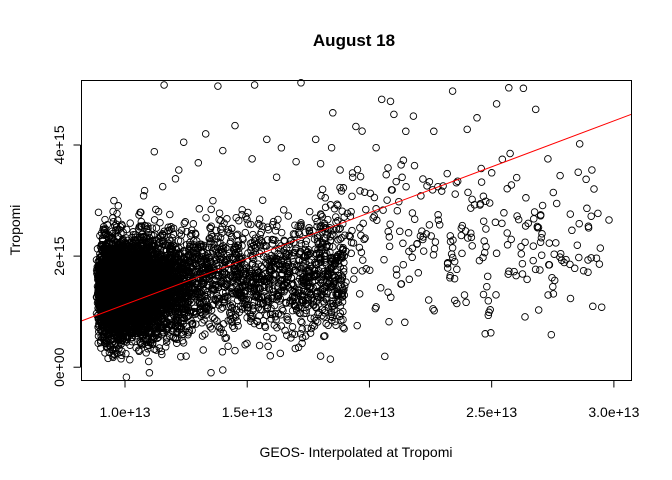  What do you see at coordinates (354, 40) in the screenshot?
I see `chart-title: August 18` at bounding box center [354, 40].